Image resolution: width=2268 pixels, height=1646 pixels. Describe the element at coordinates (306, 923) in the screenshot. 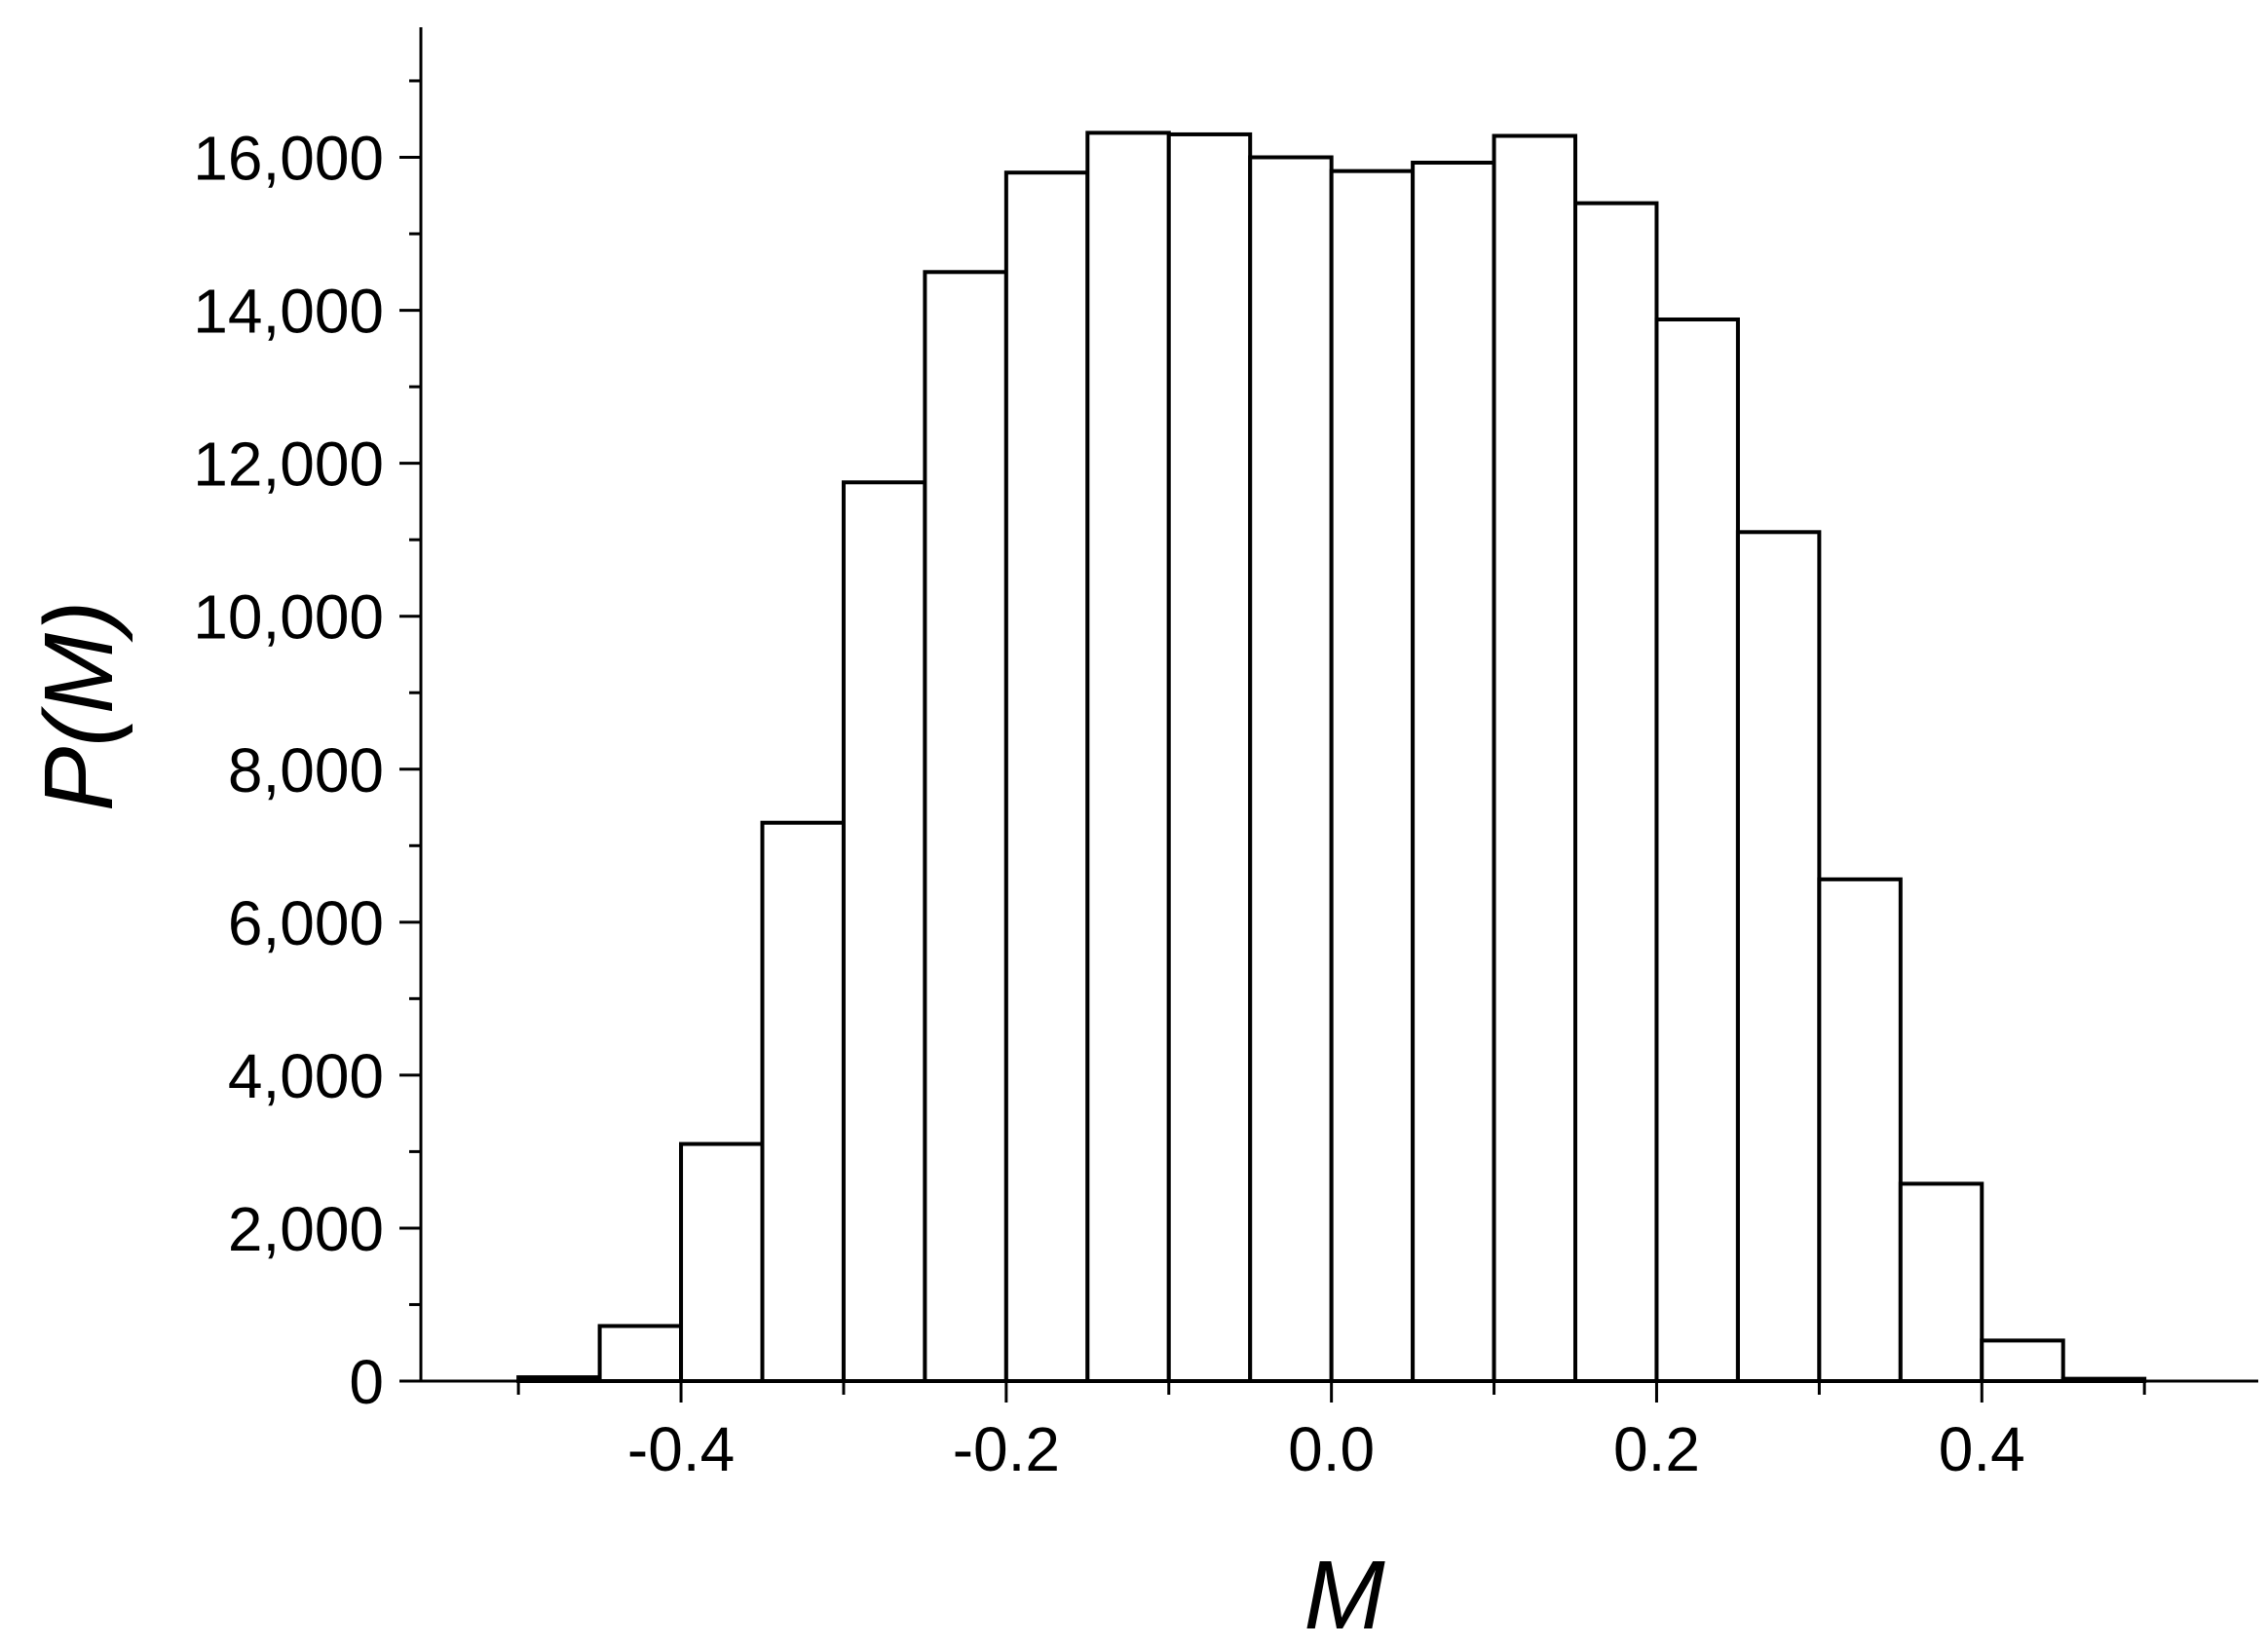

I see `y-tick-label: 6,000` at that location.